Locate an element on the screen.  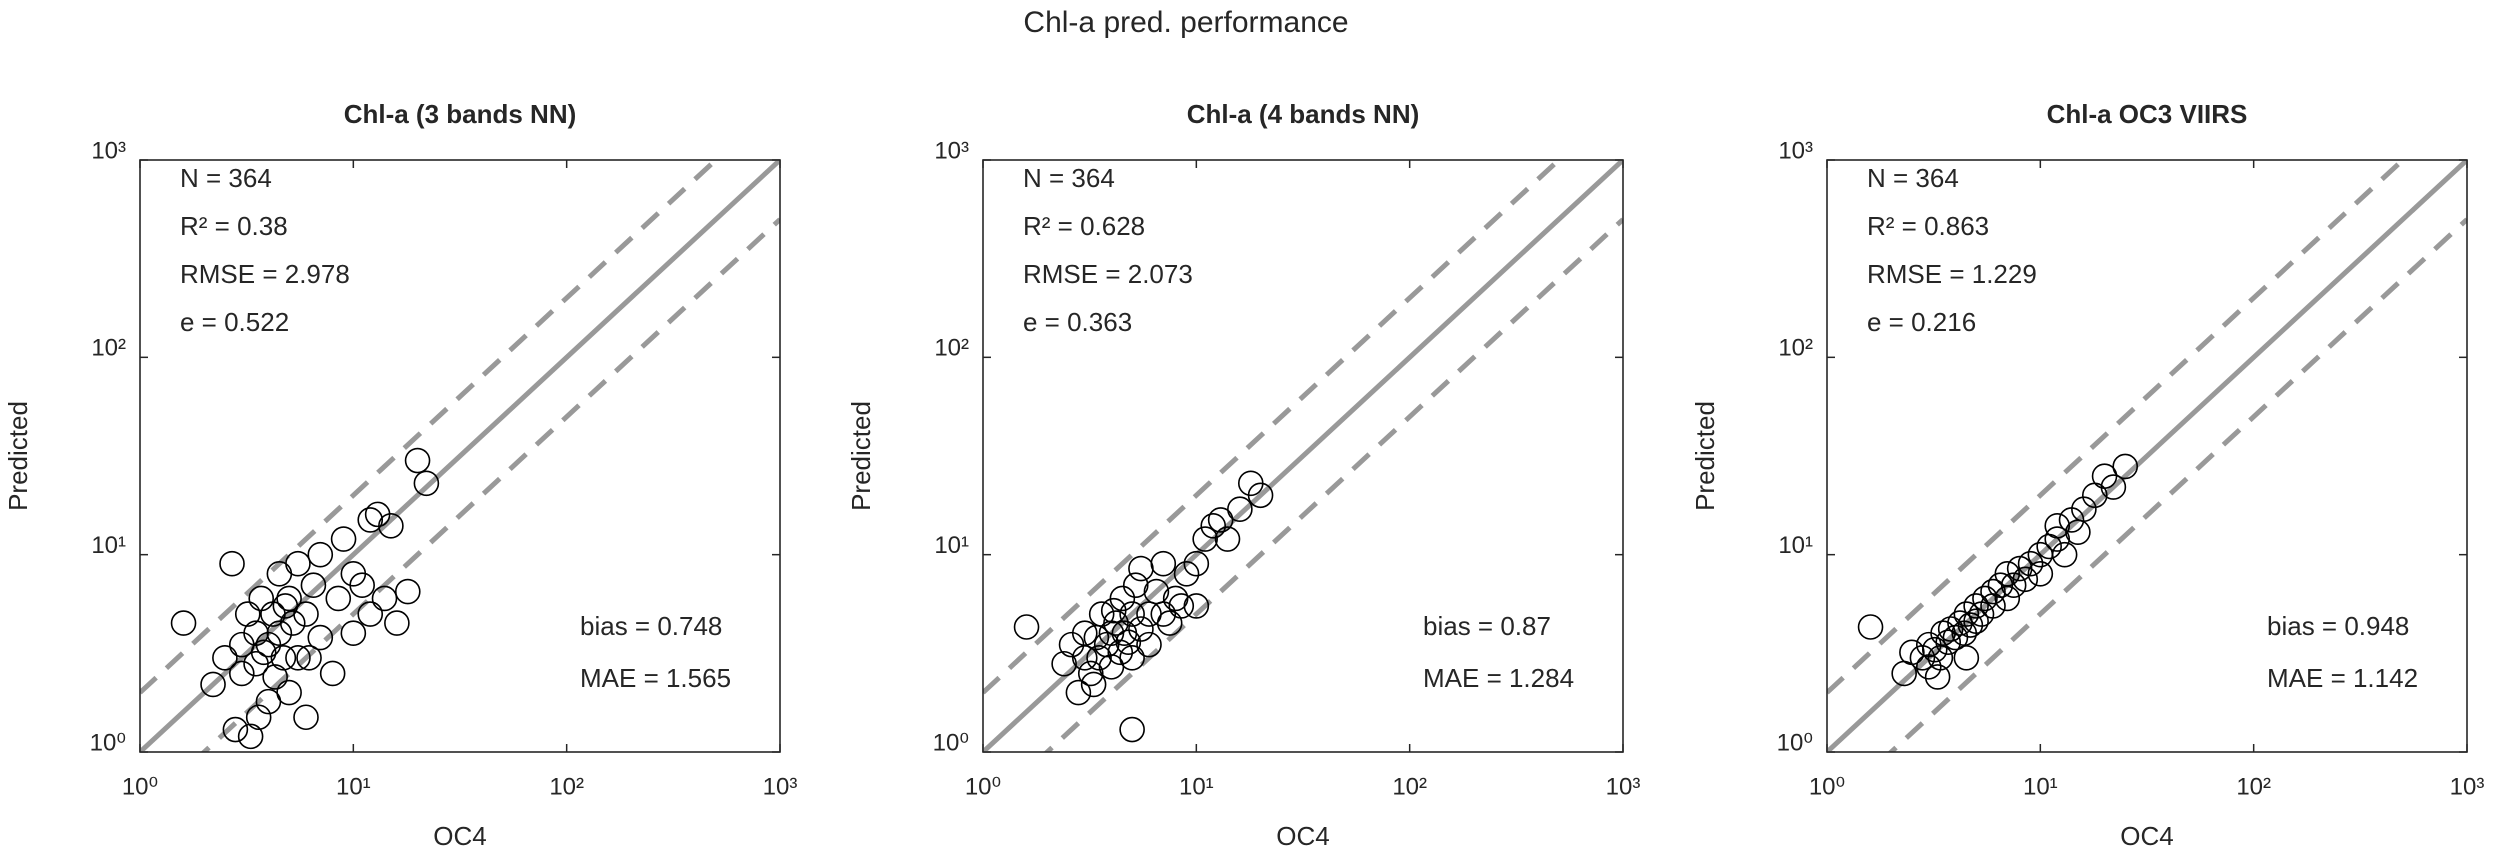
annotation: MAE = 1.142 is located at coordinates (2342, 678).